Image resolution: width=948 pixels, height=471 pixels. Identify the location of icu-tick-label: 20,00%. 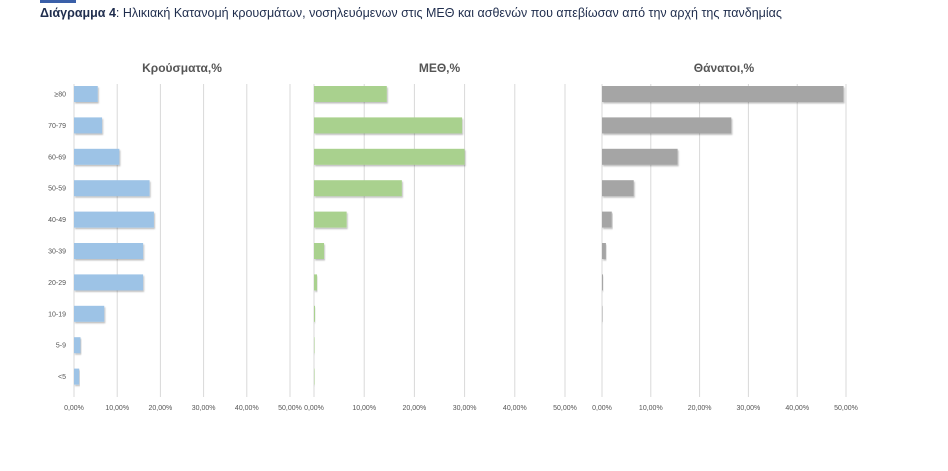
(415, 408).